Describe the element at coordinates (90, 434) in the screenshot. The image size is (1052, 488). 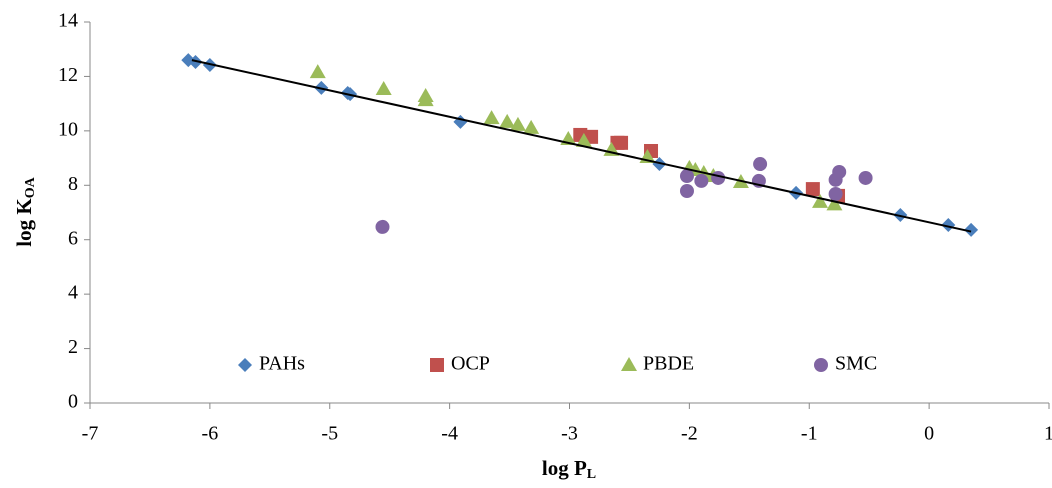
I see `x-tick-label: -7` at that location.